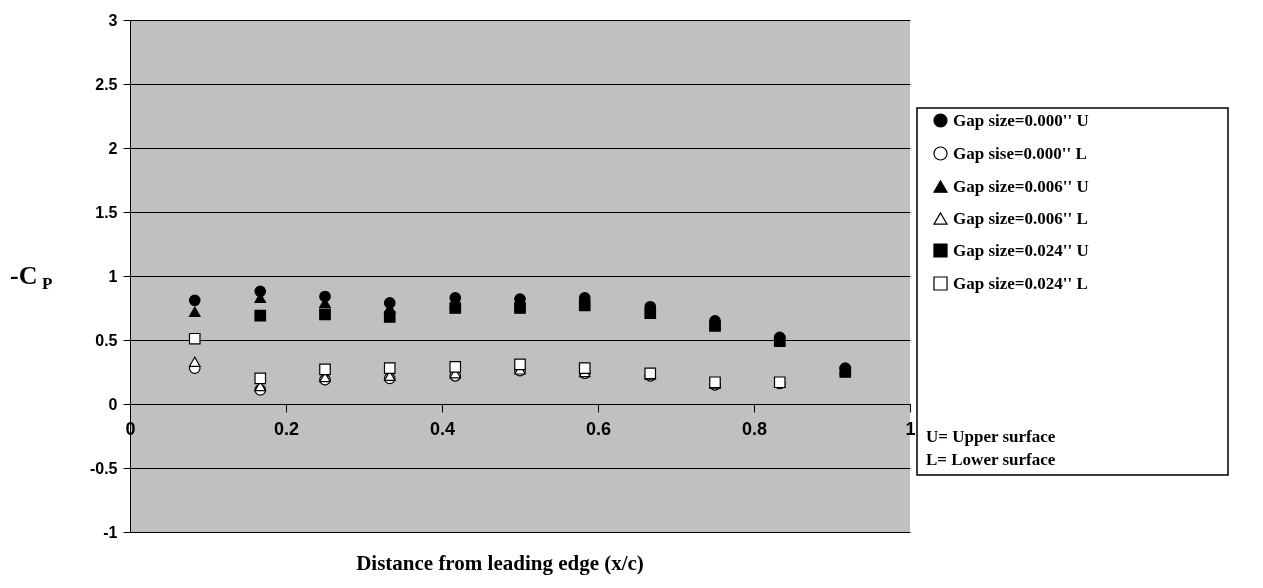  Describe the element at coordinates (1020, 283) in the screenshot. I see `legend-label: Gap size=0.024'' L` at that location.